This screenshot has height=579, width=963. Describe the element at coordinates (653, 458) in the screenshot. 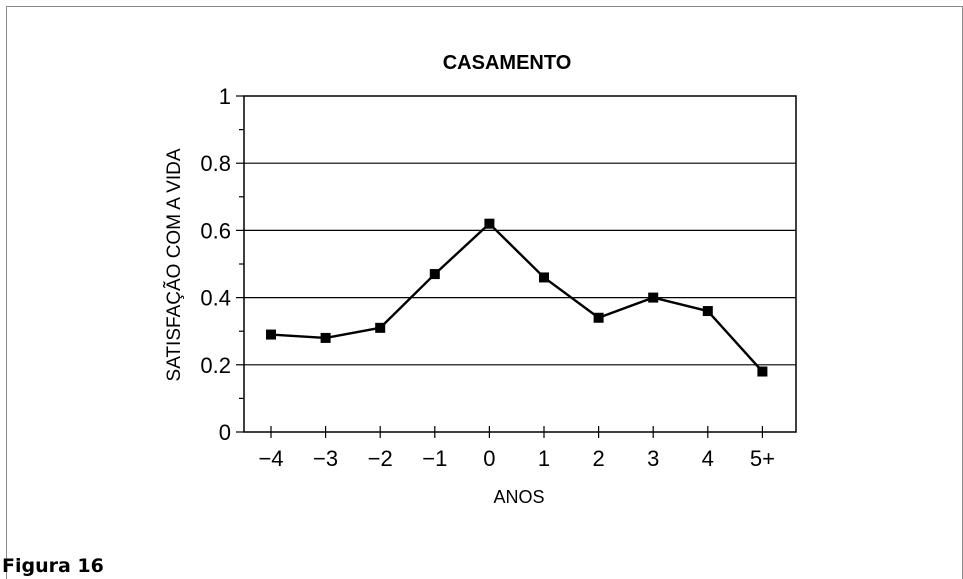

I see `x-tick-label: 3` at that location.